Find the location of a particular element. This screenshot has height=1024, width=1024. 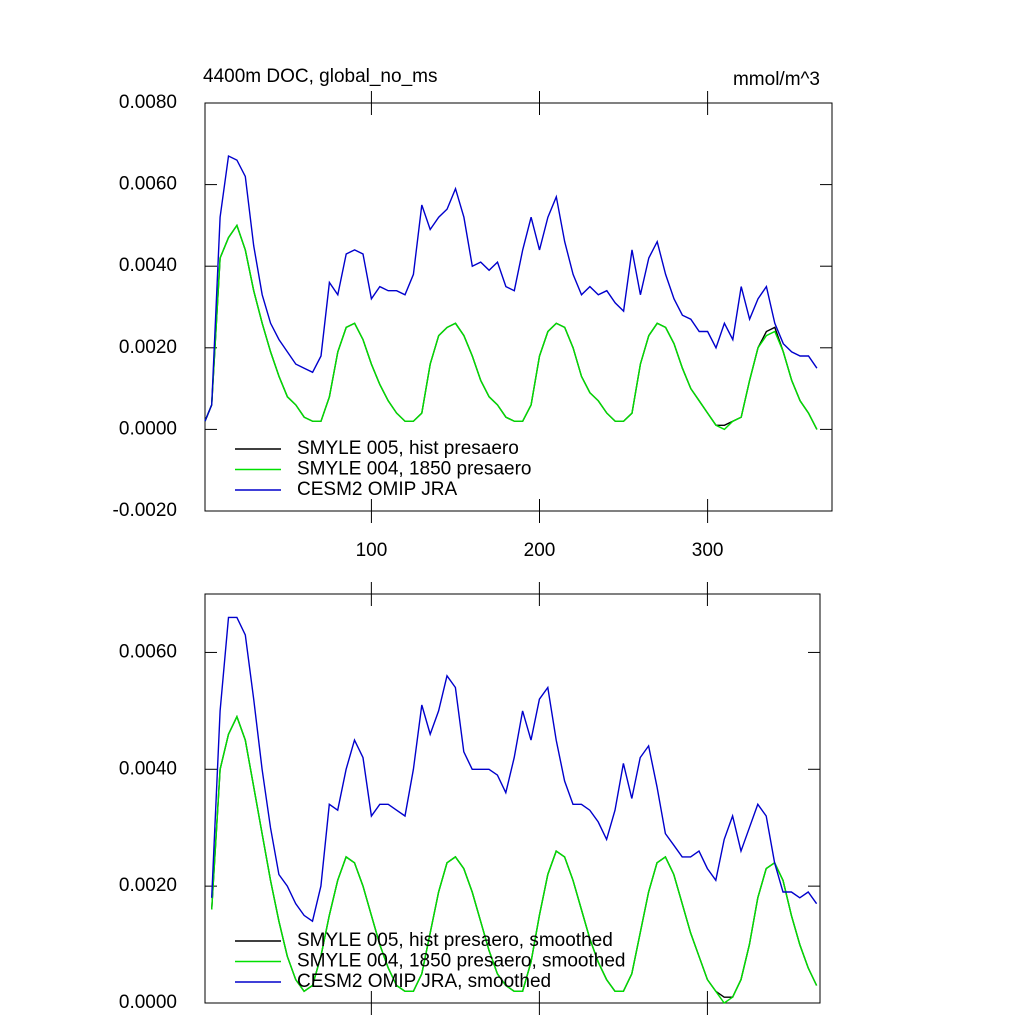

legend-label: SMYLE 004, 1850 presaero is located at coordinates (414, 469).